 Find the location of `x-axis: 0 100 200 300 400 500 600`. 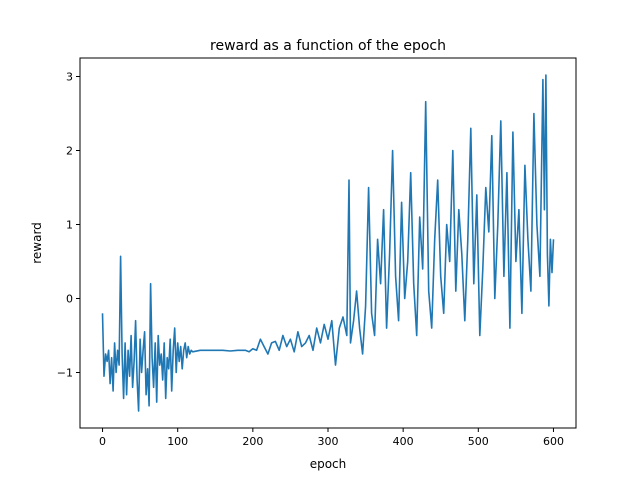

x-axis: 0 100 200 300 400 500 600 is located at coordinates (331, 438).